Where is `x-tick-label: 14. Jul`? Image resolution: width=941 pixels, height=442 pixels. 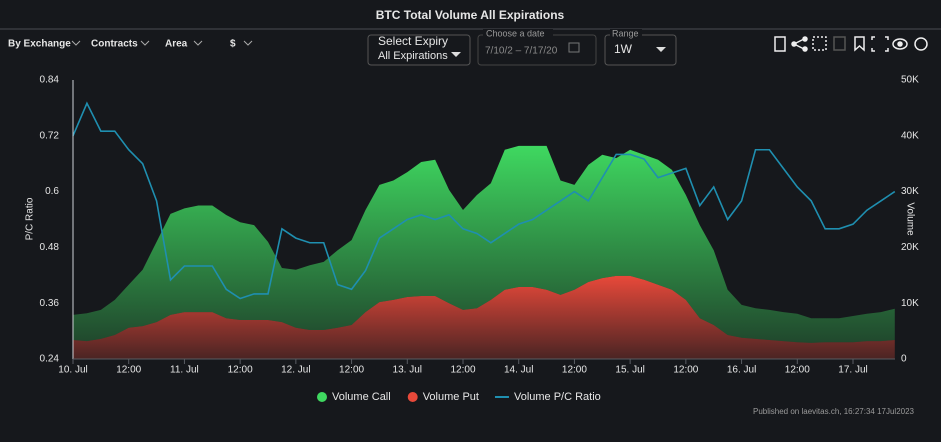
x-tick-label: 14. Jul is located at coordinates (518, 370).